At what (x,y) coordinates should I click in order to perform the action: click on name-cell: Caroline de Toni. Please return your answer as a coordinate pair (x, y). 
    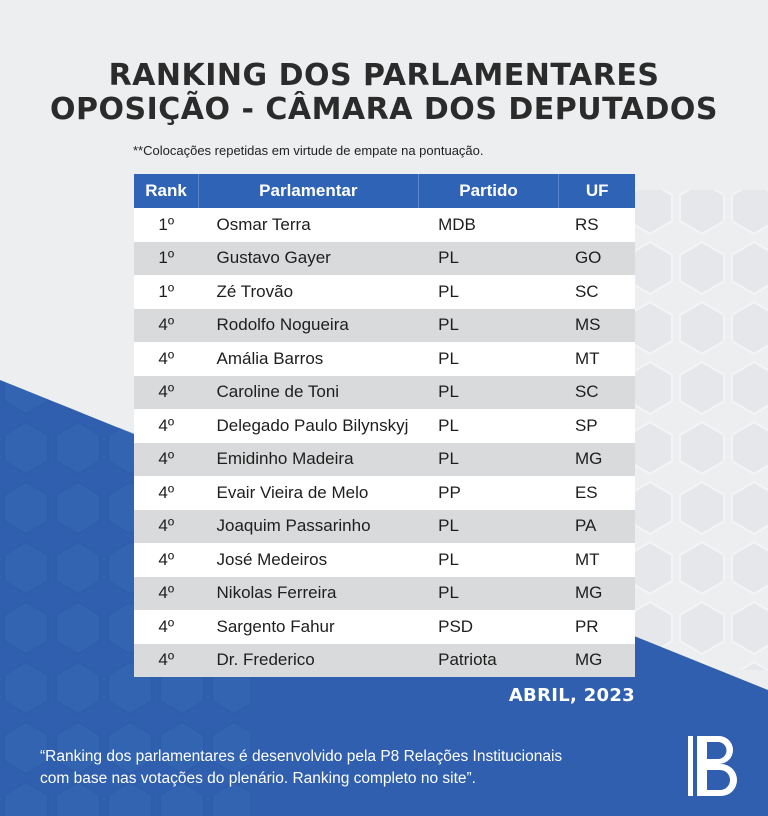
    Looking at the image, I should click on (308, 392).